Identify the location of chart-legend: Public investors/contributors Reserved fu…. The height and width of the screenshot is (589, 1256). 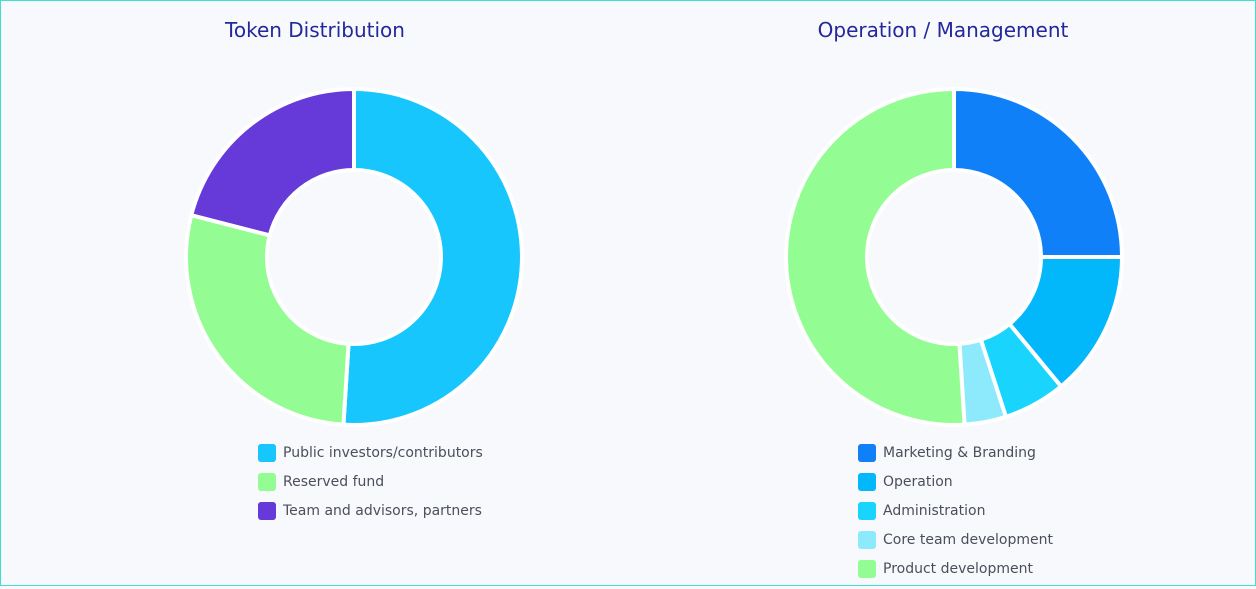
(370, 487).